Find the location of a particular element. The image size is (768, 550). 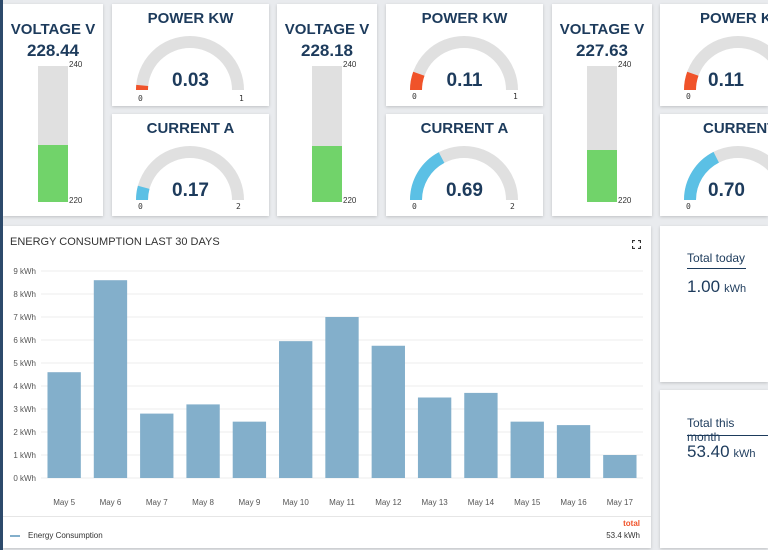

voltage-card-1: VOLTAGE V 228.44 240 220 is located at coordinates (53, 110).